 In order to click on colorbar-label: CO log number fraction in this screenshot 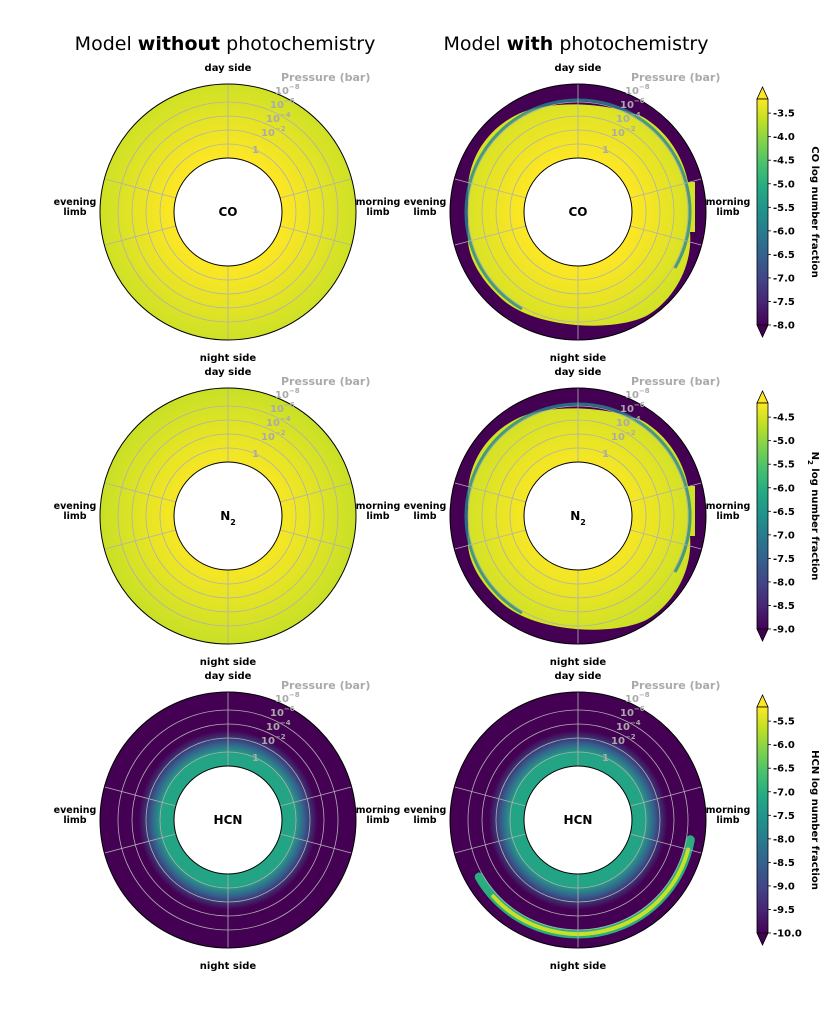, I will do `click(814, 211)`.